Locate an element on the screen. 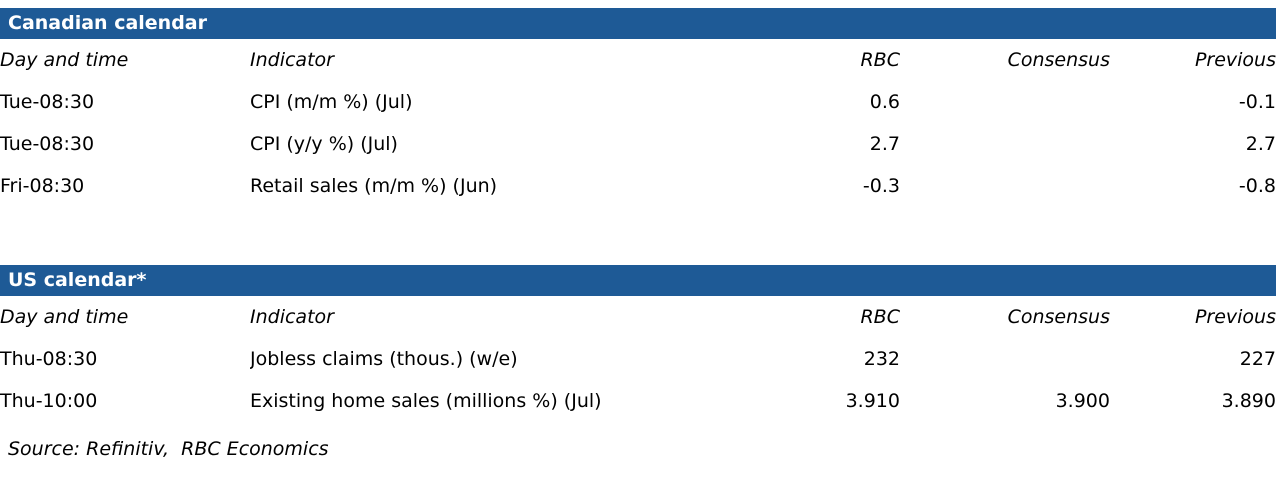 The height and width of the screenshot is (485, 1276). section-title-bar: US calendar* is located at coordinates (638, 280).